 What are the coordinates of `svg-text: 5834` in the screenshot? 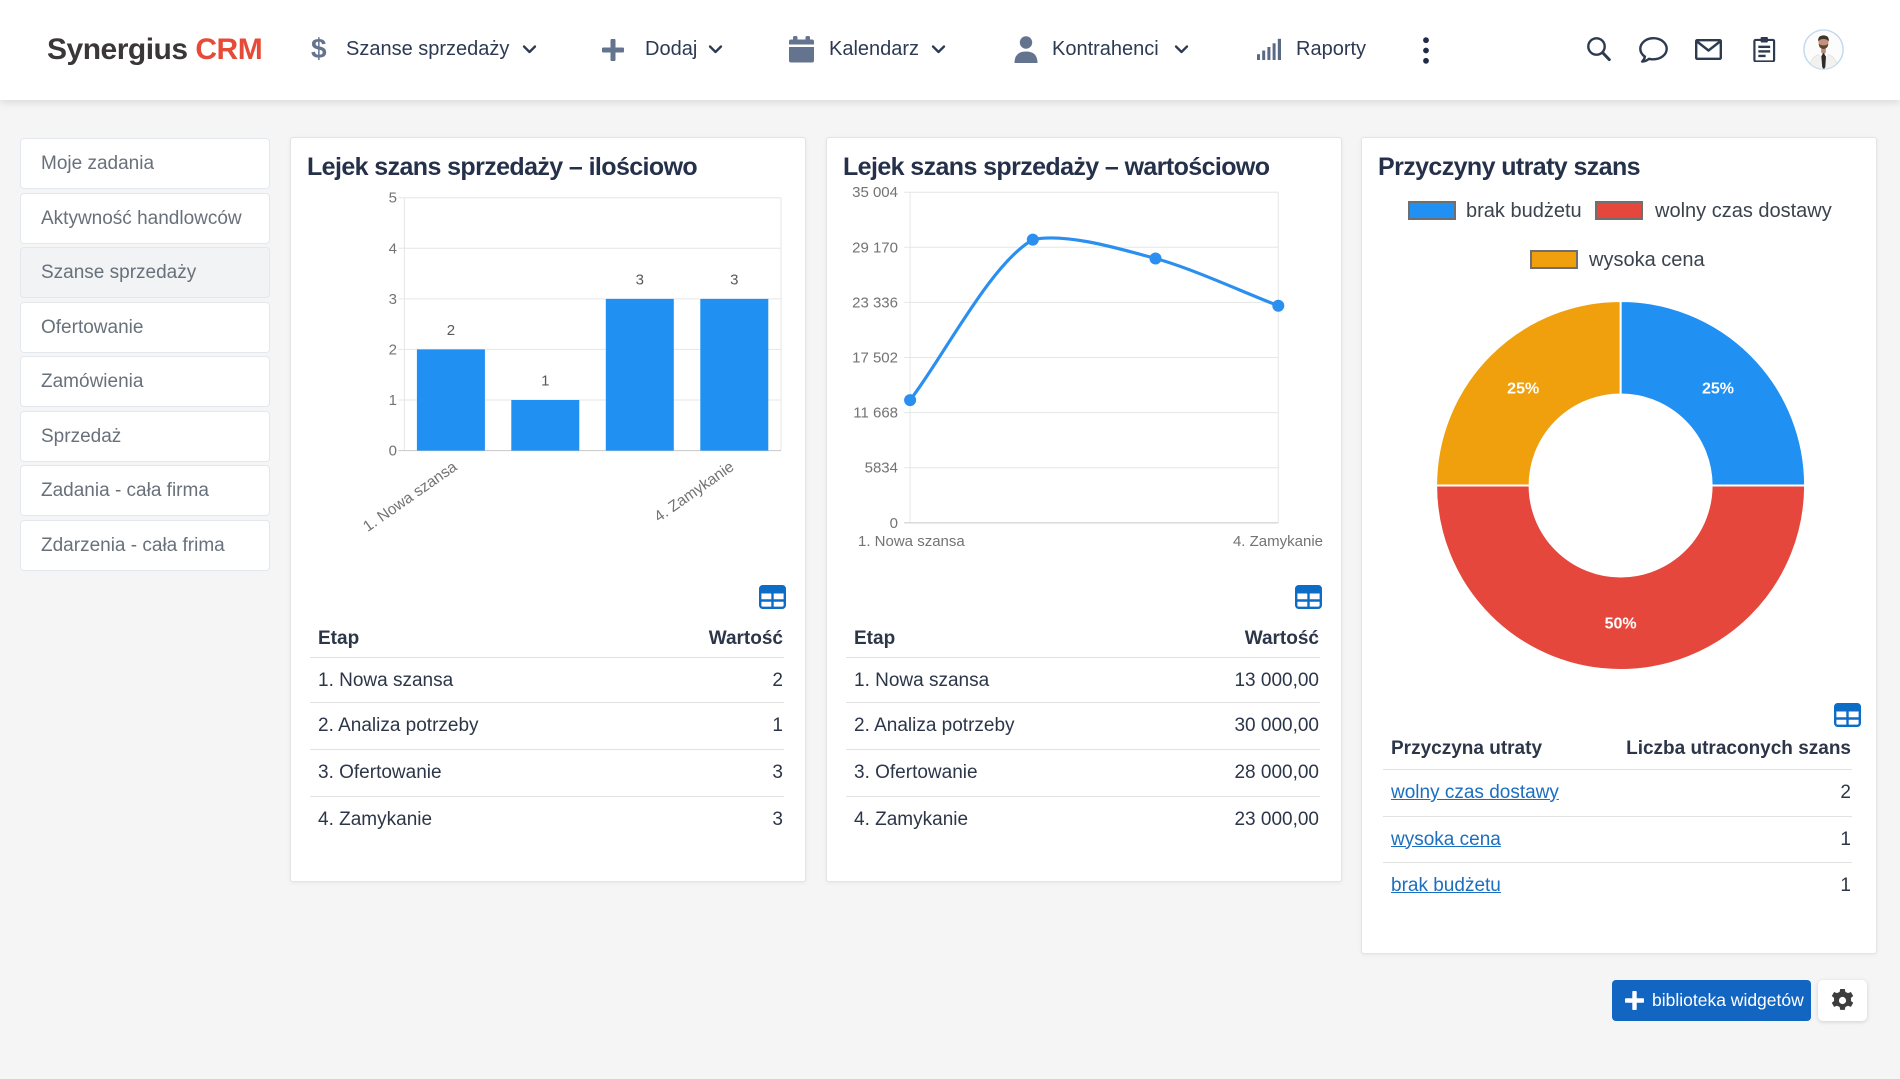 It's located at (881, 468).